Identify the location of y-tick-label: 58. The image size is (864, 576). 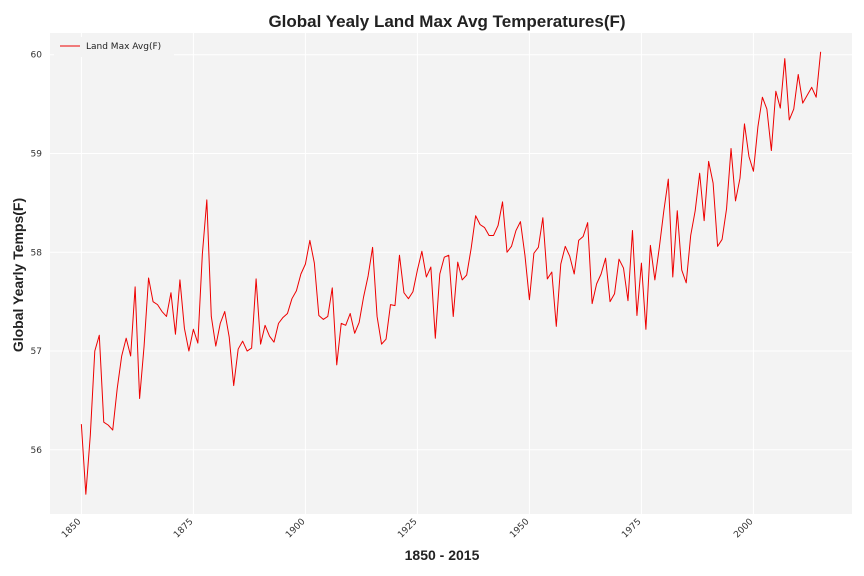
(37, 253).